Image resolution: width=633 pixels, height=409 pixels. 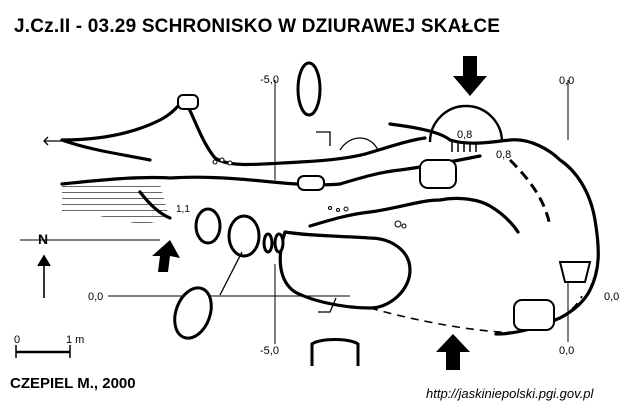 What do you see at coordinates (575, 272) in the screenshot?
I see `boulder-east-edge` at bounding box center [575, 272].